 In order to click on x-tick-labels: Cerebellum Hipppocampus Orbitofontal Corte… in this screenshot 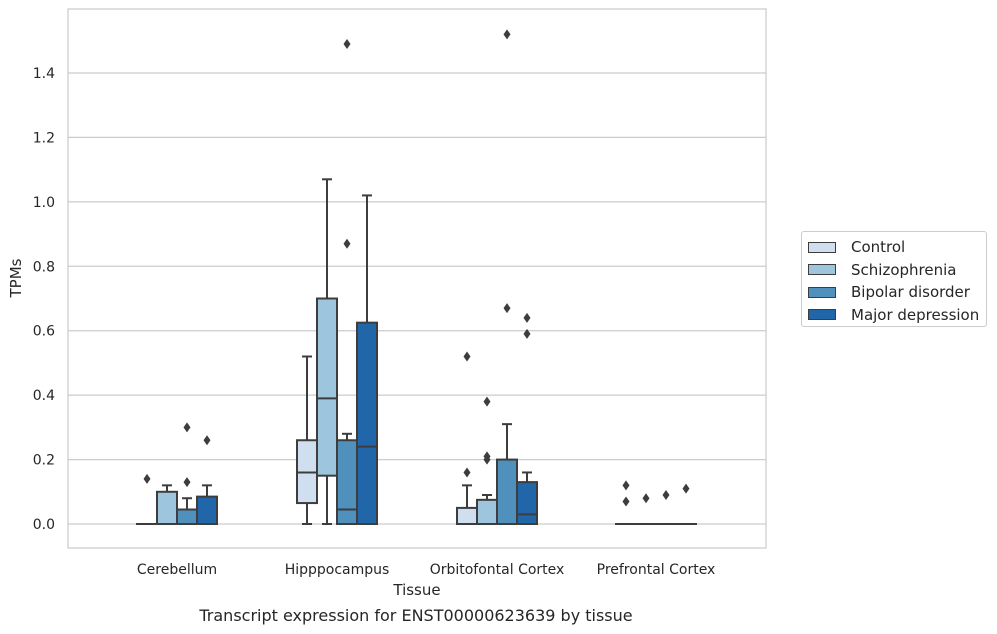, I will do `click(426, 570)`.